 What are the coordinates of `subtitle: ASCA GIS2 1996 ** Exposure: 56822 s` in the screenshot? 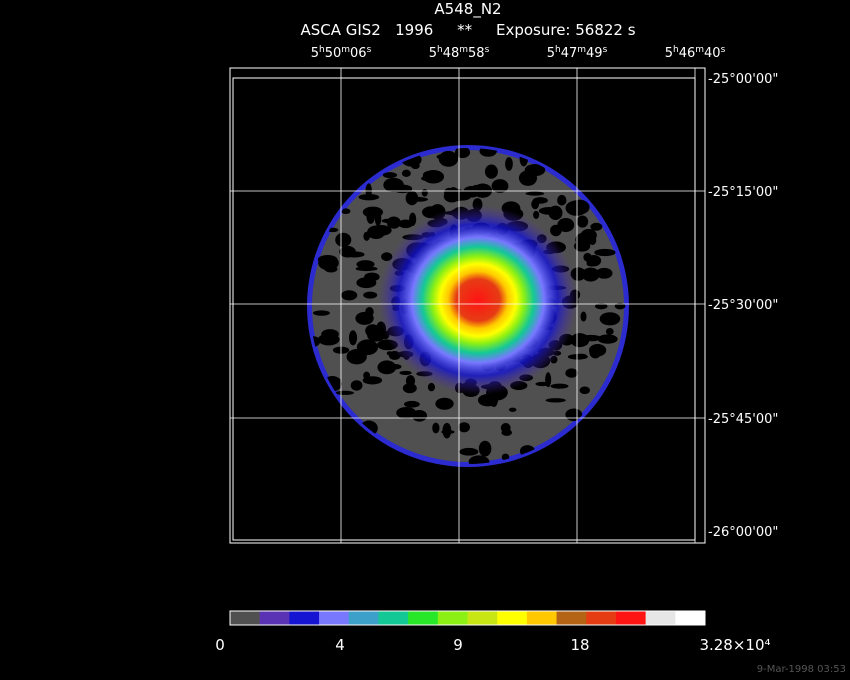 It's located at (467, 30).